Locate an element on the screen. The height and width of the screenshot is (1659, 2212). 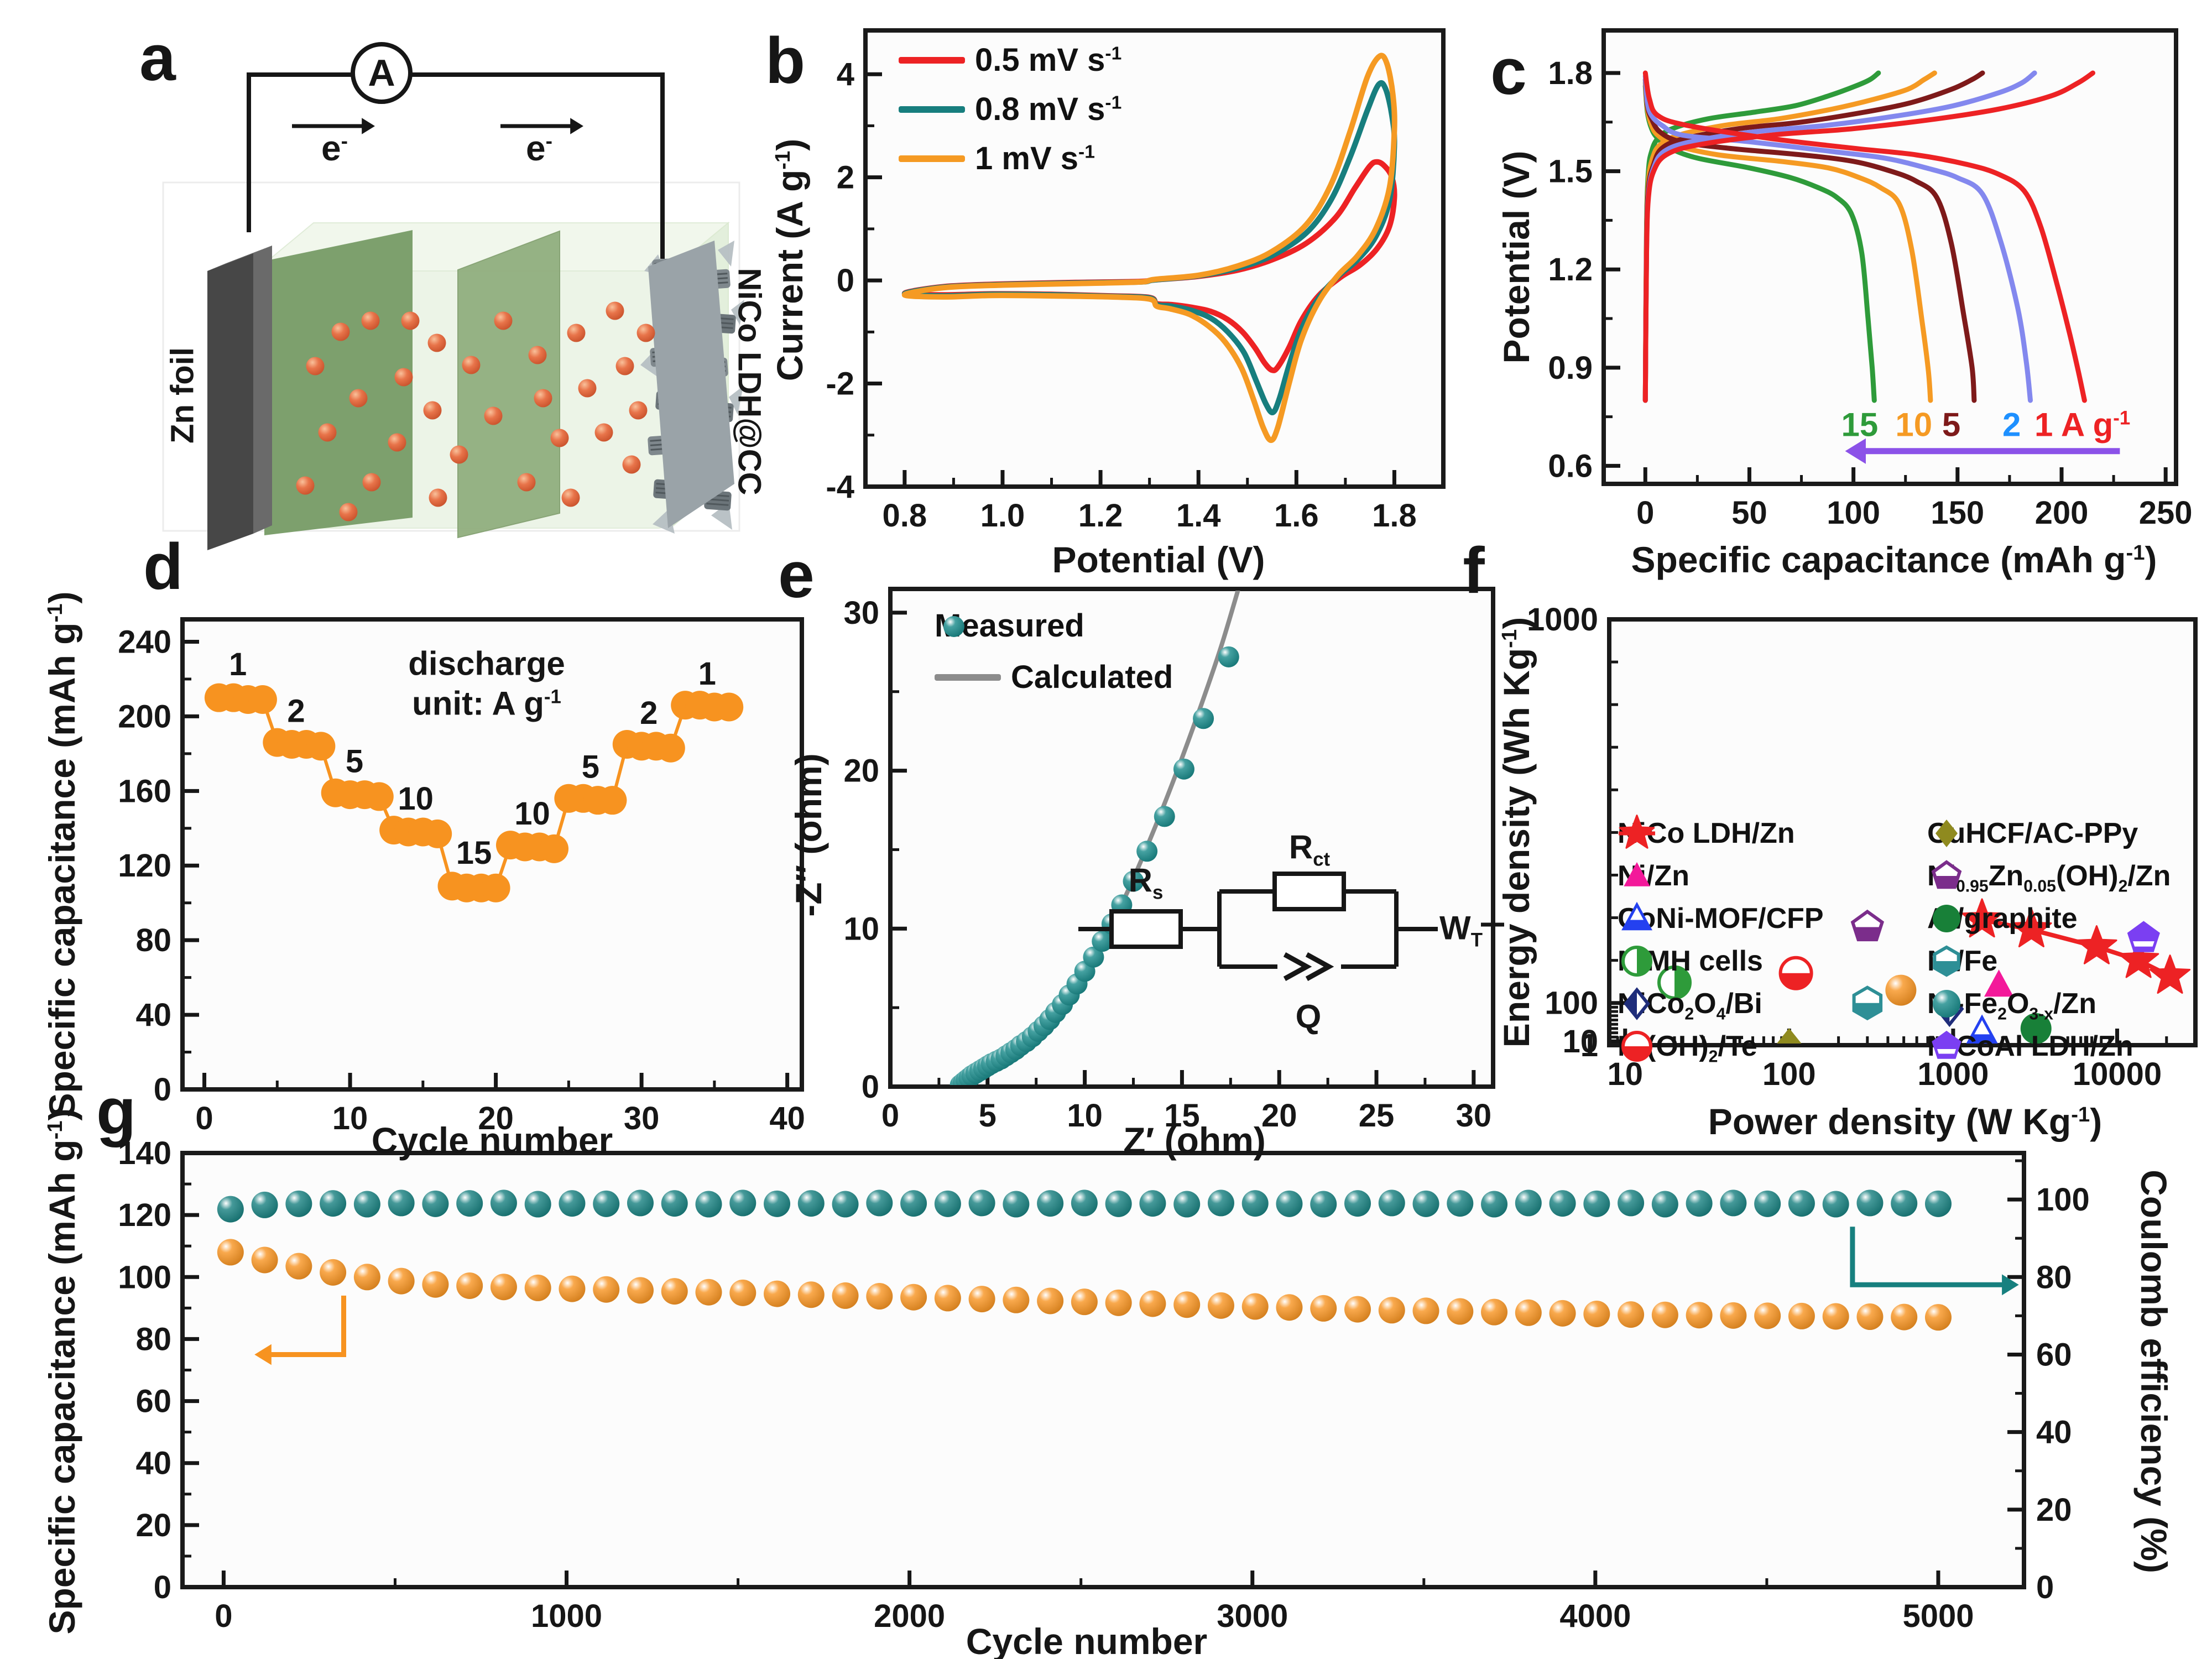
legend-item: CuHCF/AC-PPy is located at coordinates (2066, 833).